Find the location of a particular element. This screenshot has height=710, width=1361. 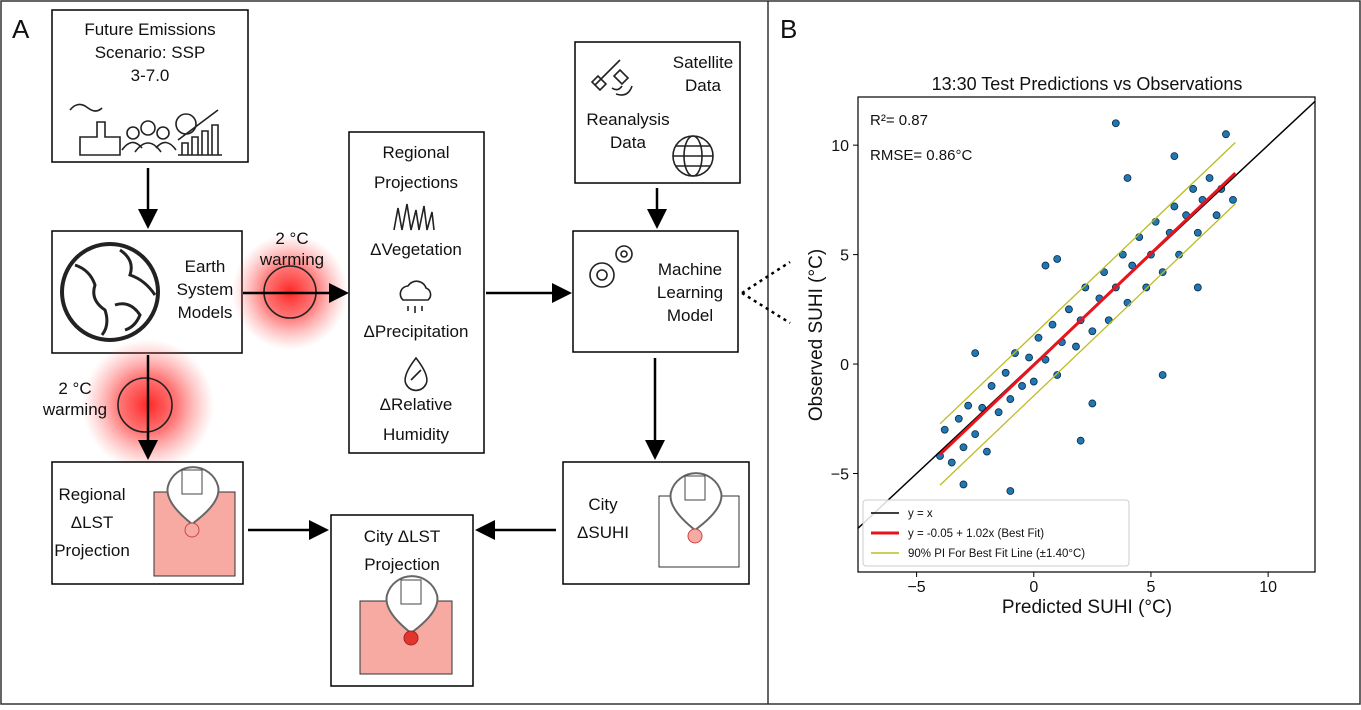

node-text: Scenario: SSP is located at coordinates (150, 52).